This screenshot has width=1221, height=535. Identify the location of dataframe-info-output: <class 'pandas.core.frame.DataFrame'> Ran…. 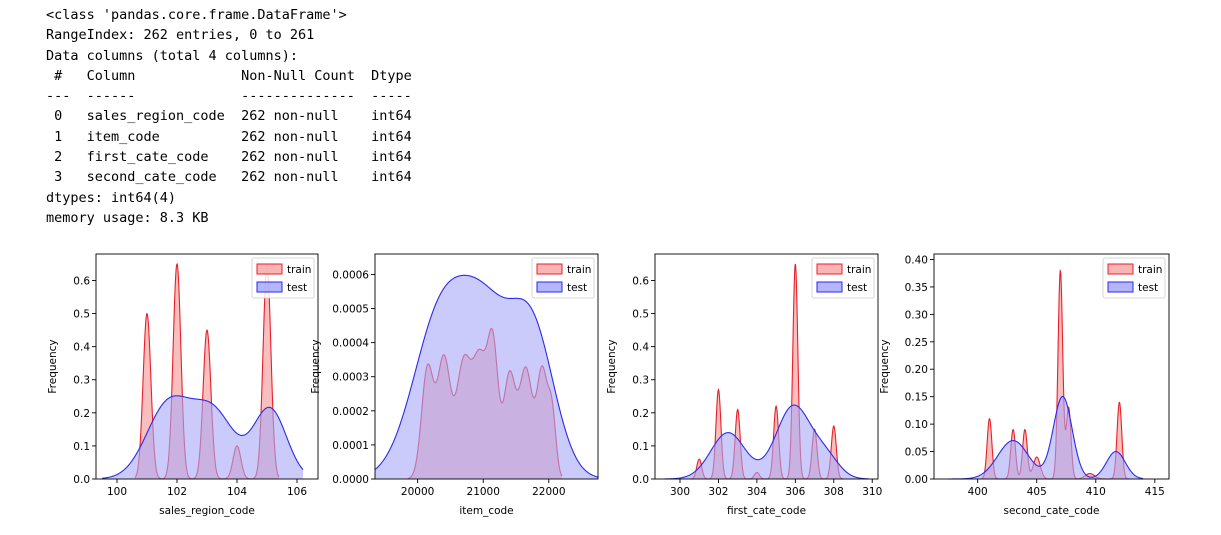
(229, 116).